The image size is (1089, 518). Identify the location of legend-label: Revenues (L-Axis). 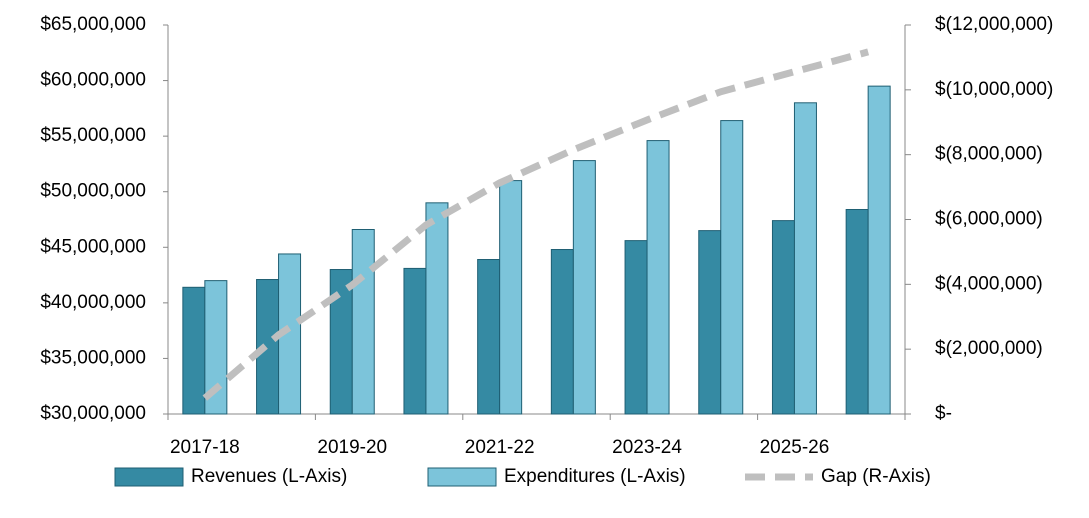
(269, 476).